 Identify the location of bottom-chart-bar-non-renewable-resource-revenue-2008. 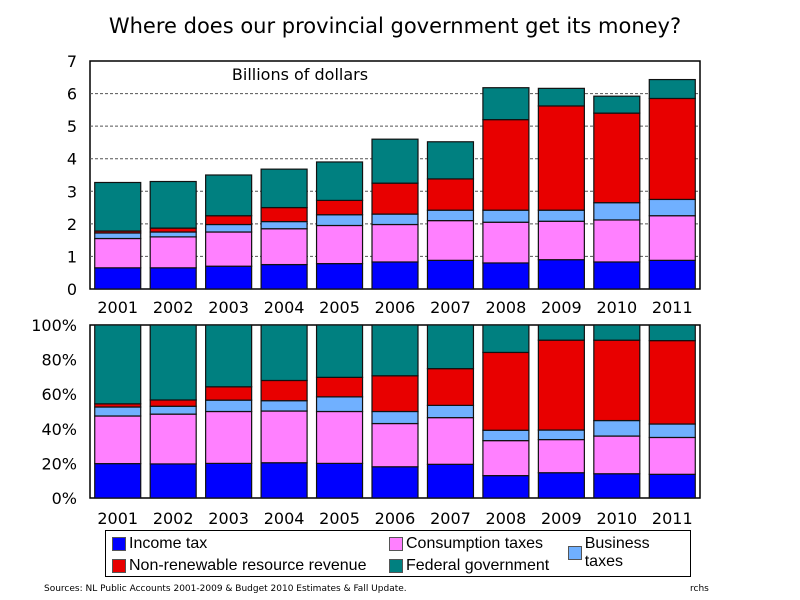
(506, 391).